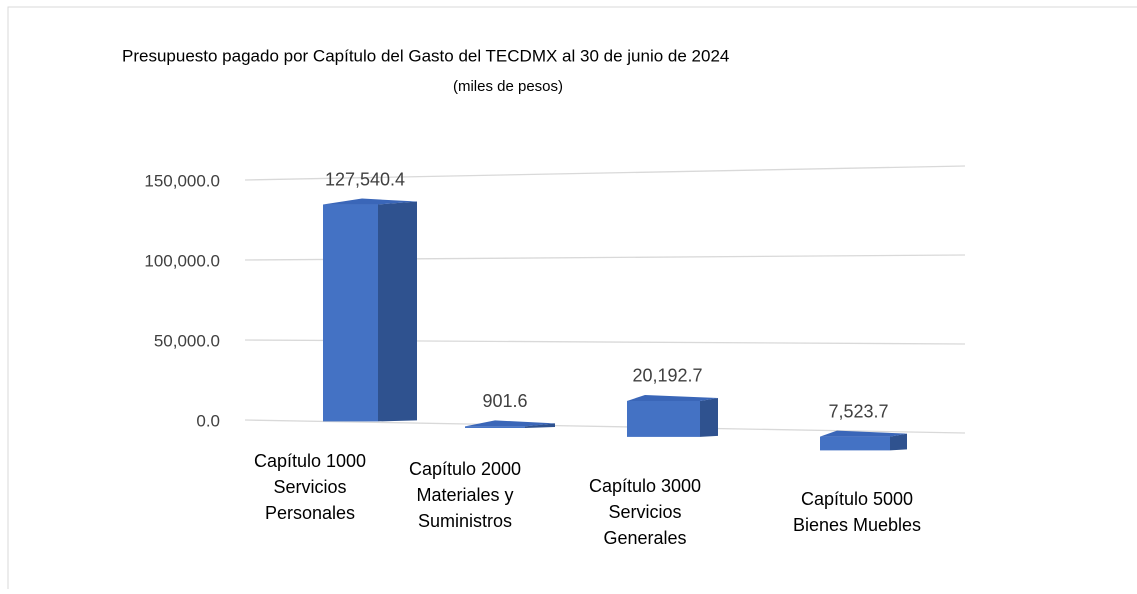  I want to click on x-tick-label: Generales, so click(644, 538).